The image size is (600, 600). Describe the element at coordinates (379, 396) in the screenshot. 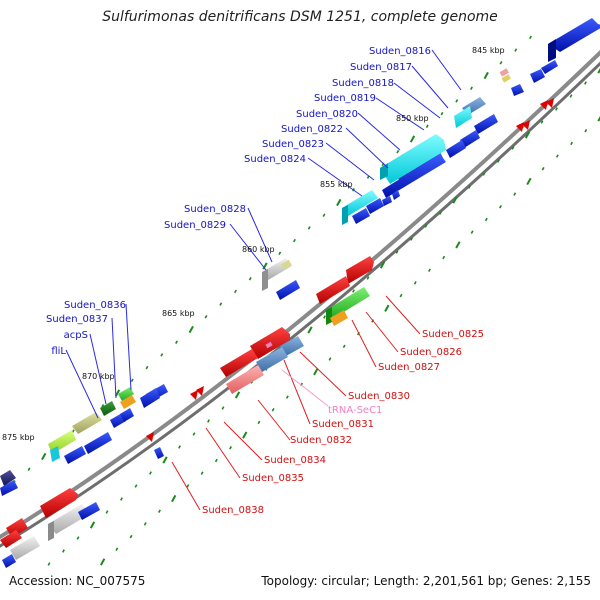

I see `label-suden-0830: Suden_0830` at that location.